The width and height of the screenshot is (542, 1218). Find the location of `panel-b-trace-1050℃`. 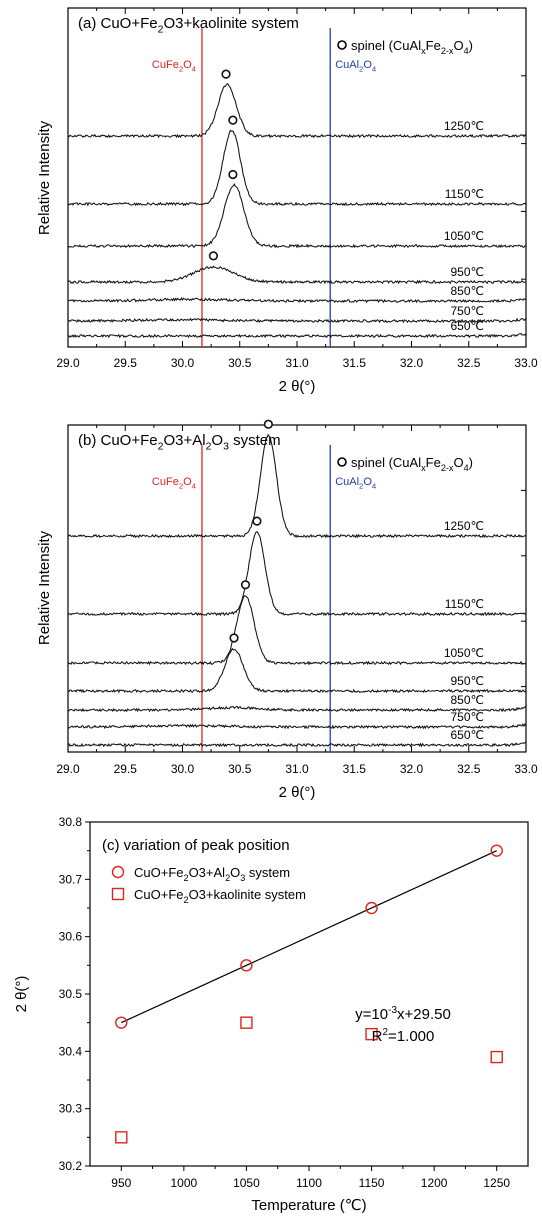

panel-b-trace-1050℃ is located at coordinates (297, 630).